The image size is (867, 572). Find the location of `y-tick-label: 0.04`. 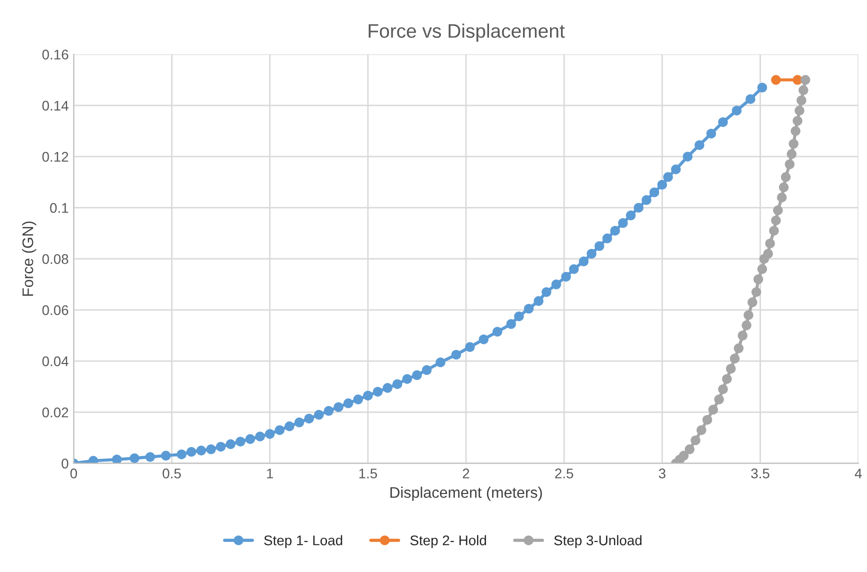

y-tick-label: 0.04 is located at coordinates (55, 361).